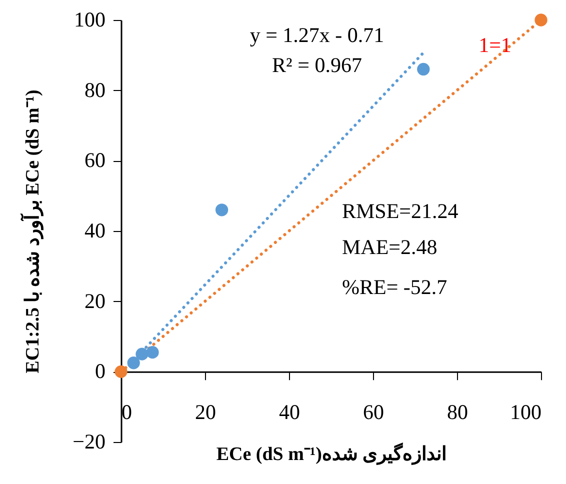  Describe the element at coordinates (400, 211) in the screenshot. I see `annotation: RMSE=21.24` at that location.